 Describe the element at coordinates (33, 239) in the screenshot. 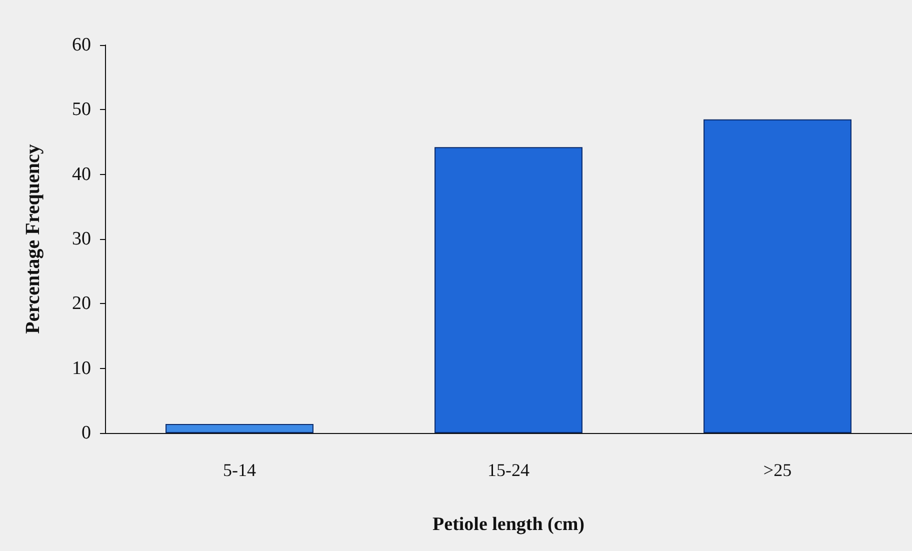

I see `y-axis-title: Percentage Frequency` at that location.